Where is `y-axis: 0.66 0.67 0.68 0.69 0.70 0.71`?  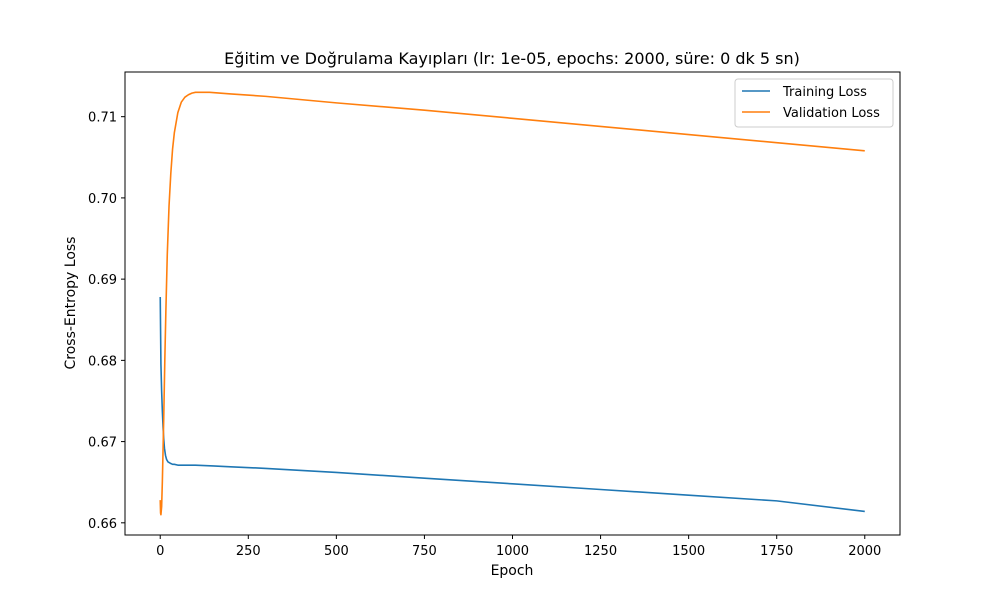
y-axis: 0.66 0.67 0.68 0.69 0.70 0.71 is located at coordinates (106, 321).